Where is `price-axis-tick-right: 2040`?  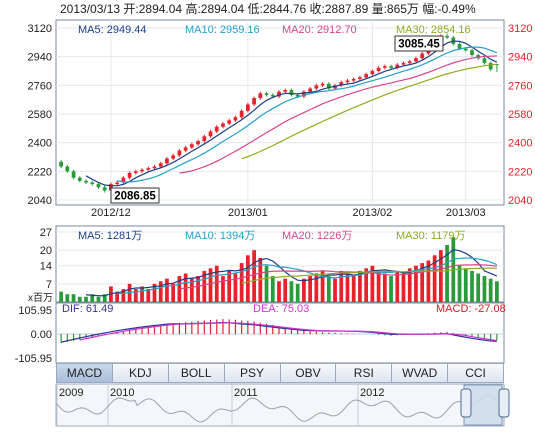
price-axis-tick-right: 2040 is located at coordinates (520, 201).